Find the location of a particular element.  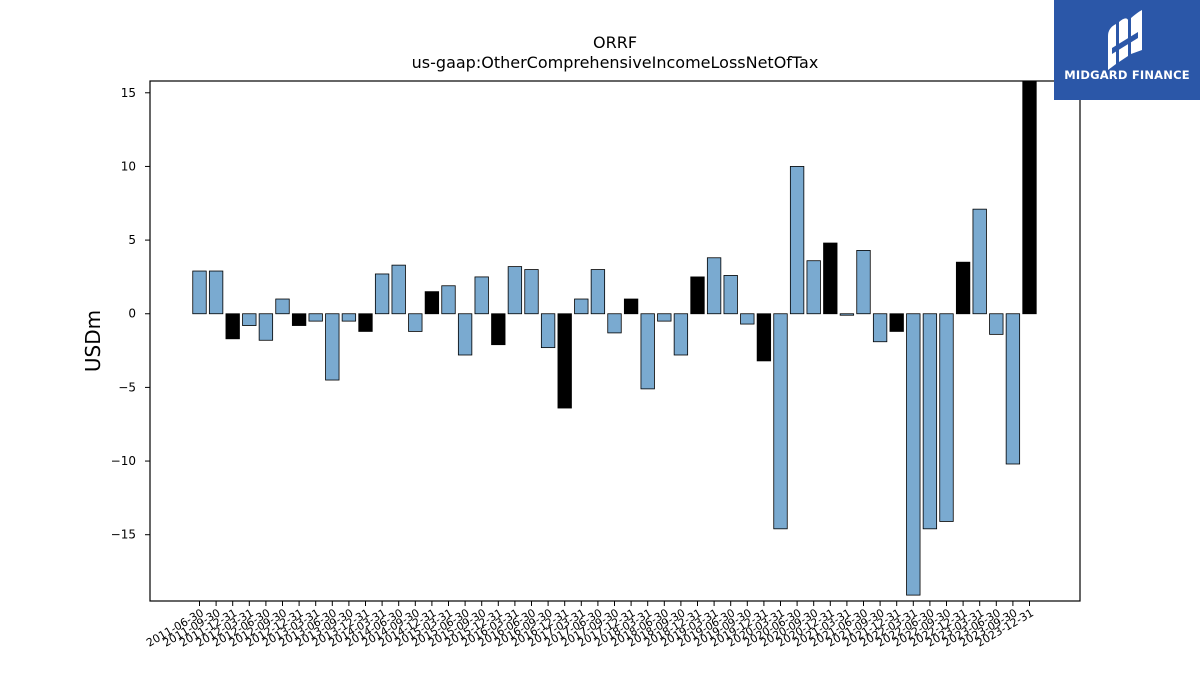

y-tick-label: −5 is located at coordinates (127, 387).